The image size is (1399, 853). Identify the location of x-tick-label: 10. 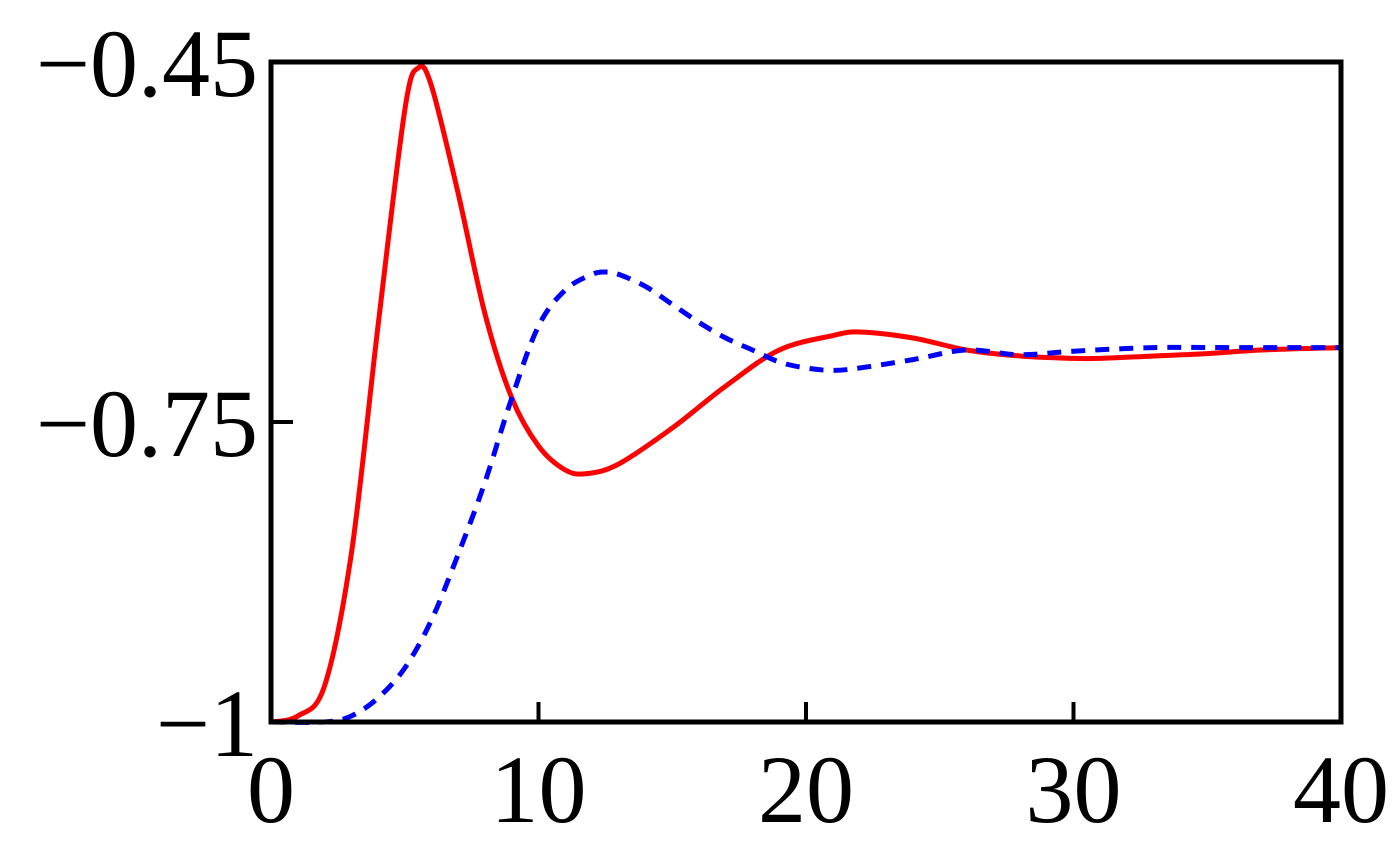
(539, 789).